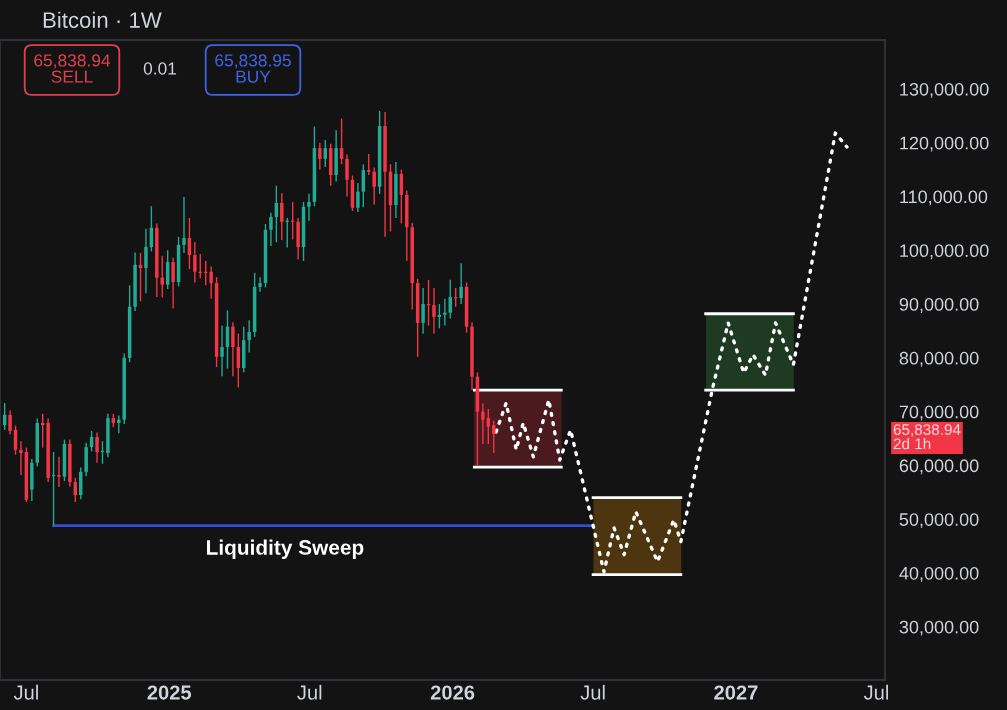 The image size is (1007, 710). Describe the element at coordinates (253, 68) in the screenshot. I see `annotation: 65,838.95 BUY` at that location.